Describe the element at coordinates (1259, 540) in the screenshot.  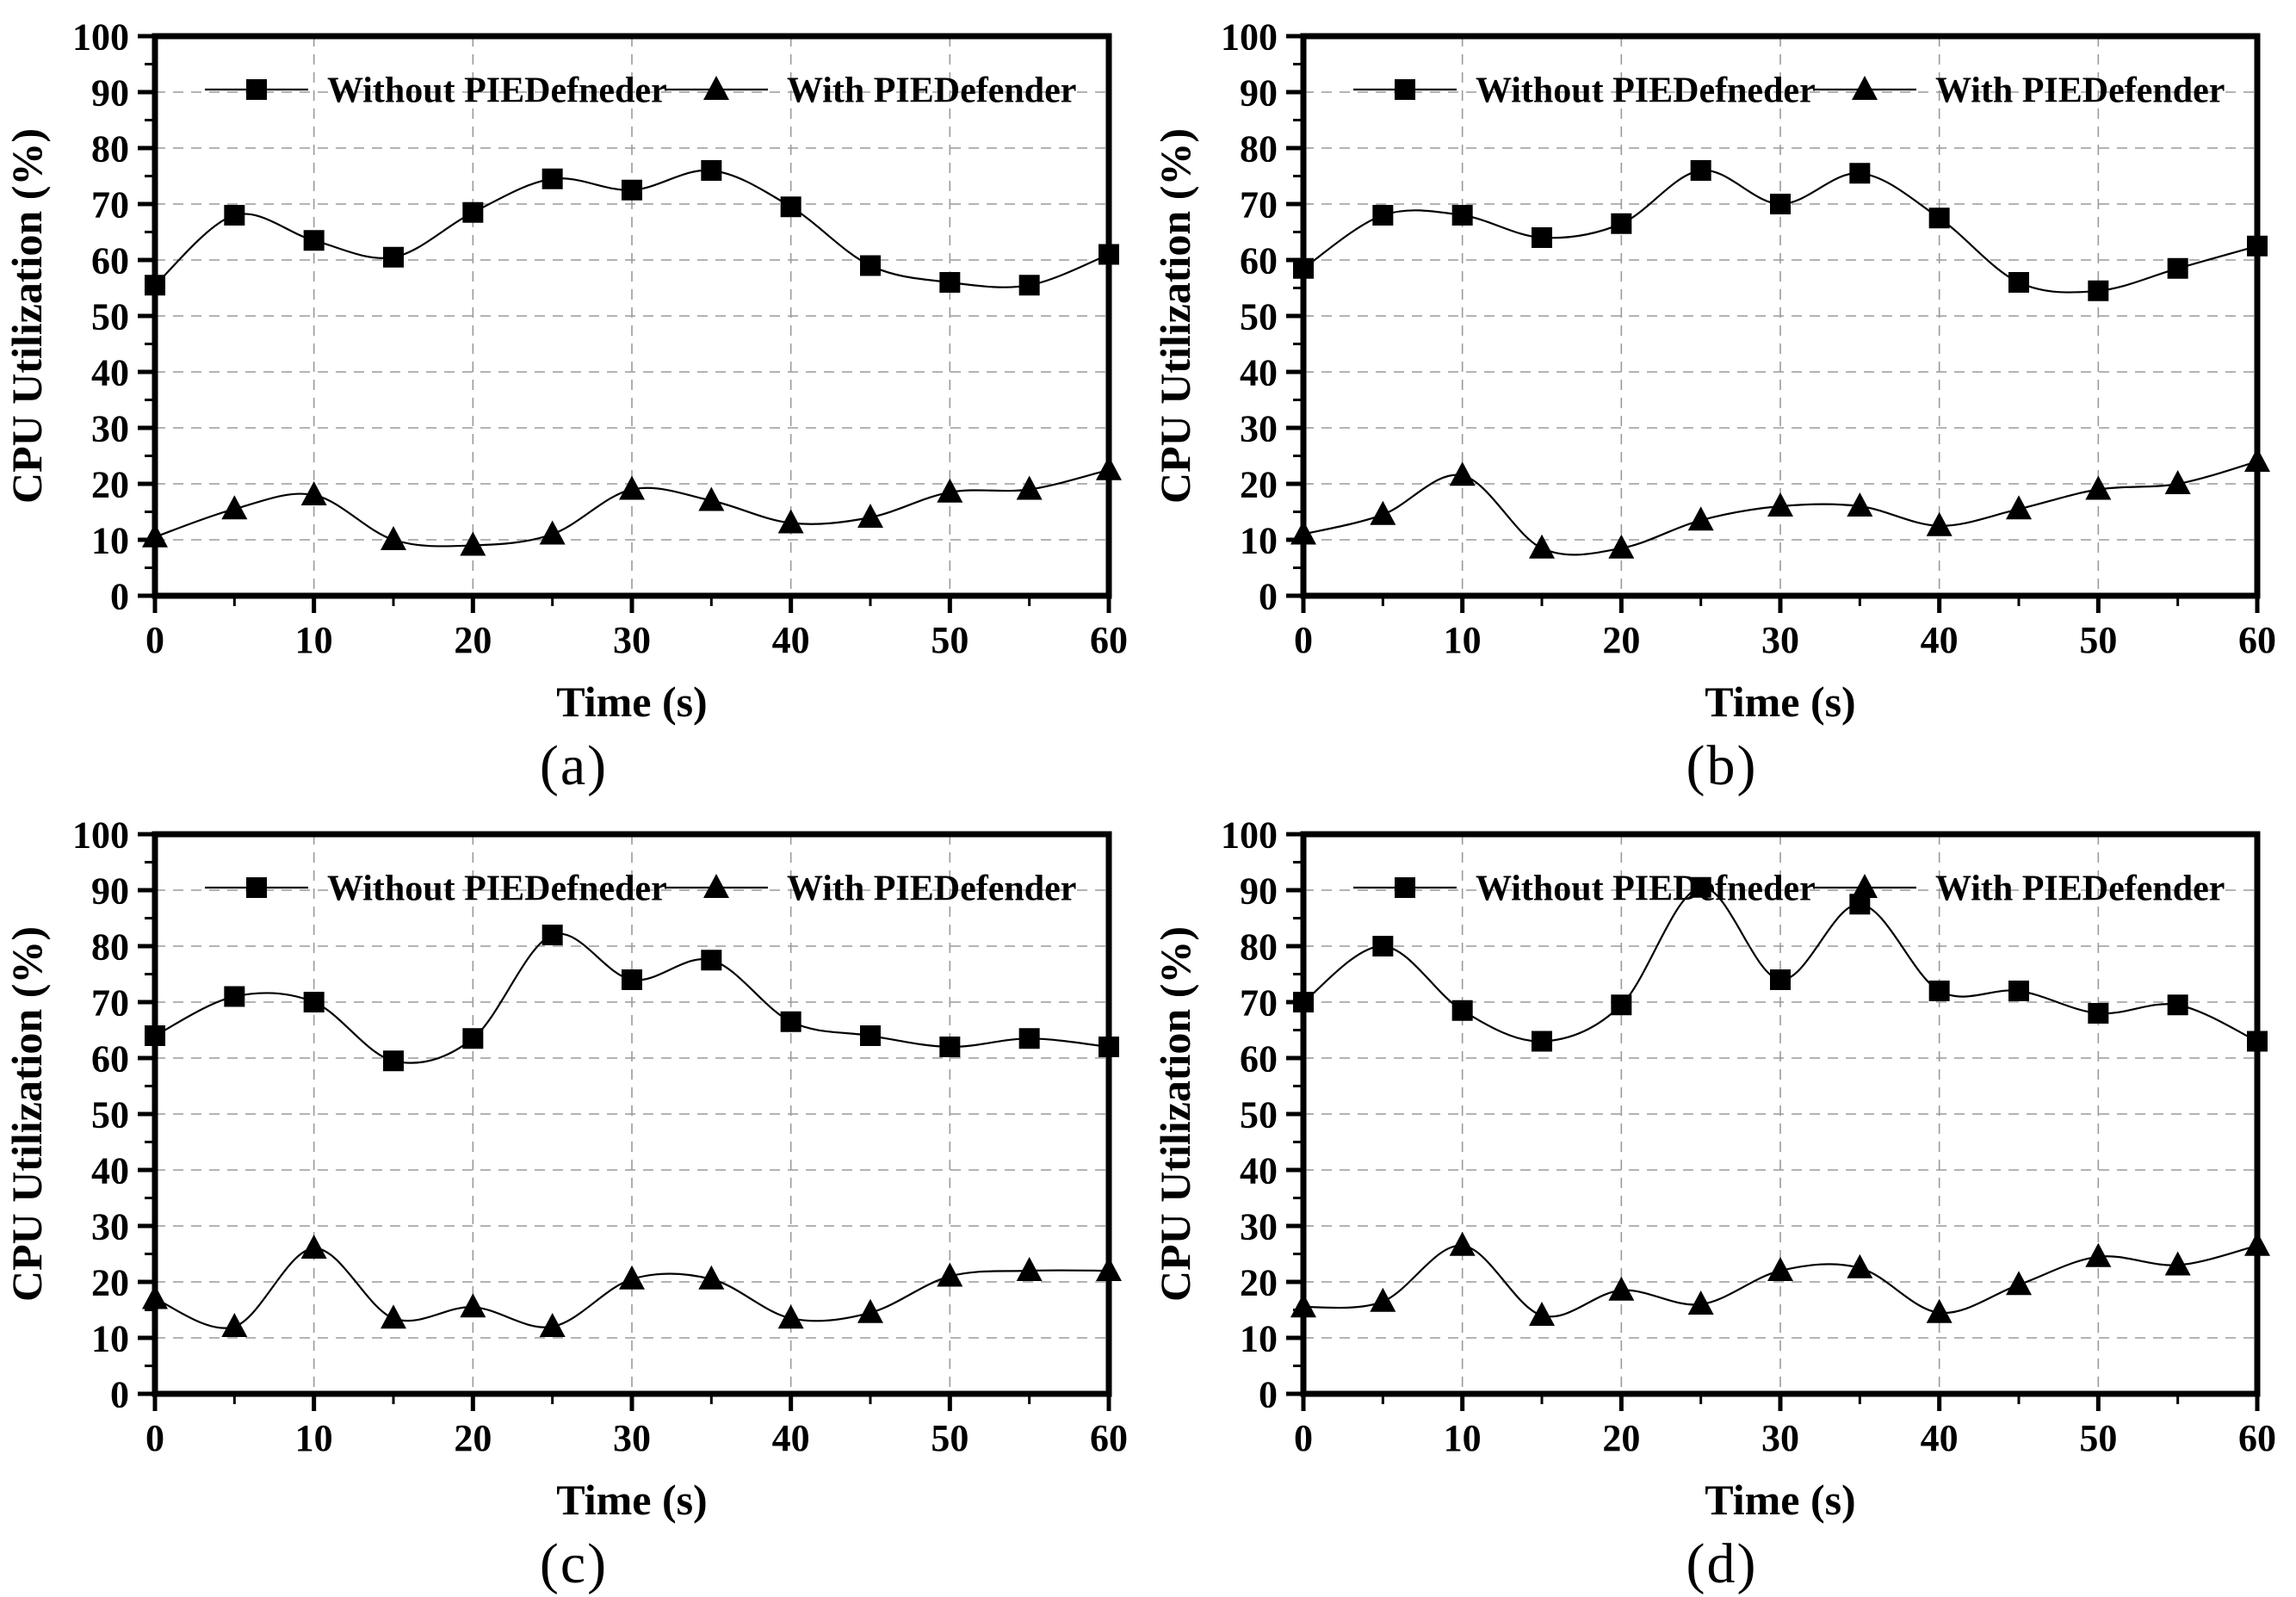
I see `y-tick-label: 10` at that location.